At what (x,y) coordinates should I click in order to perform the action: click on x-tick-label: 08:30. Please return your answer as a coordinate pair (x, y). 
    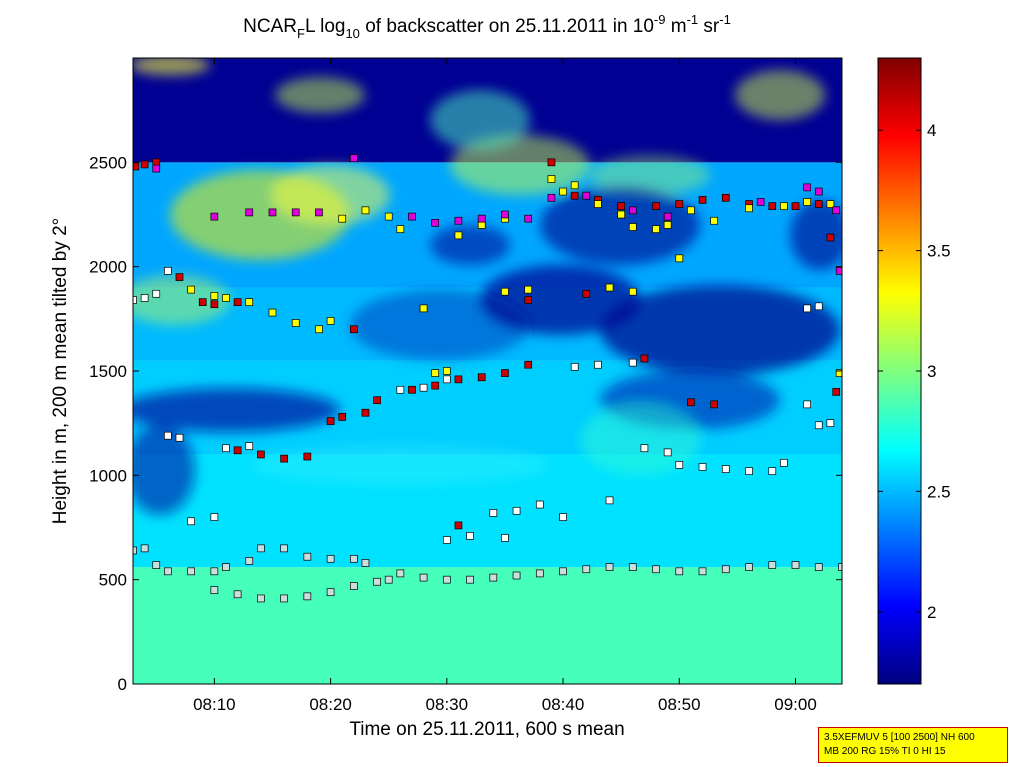
    Looking at the image, I should click on (447, 704).